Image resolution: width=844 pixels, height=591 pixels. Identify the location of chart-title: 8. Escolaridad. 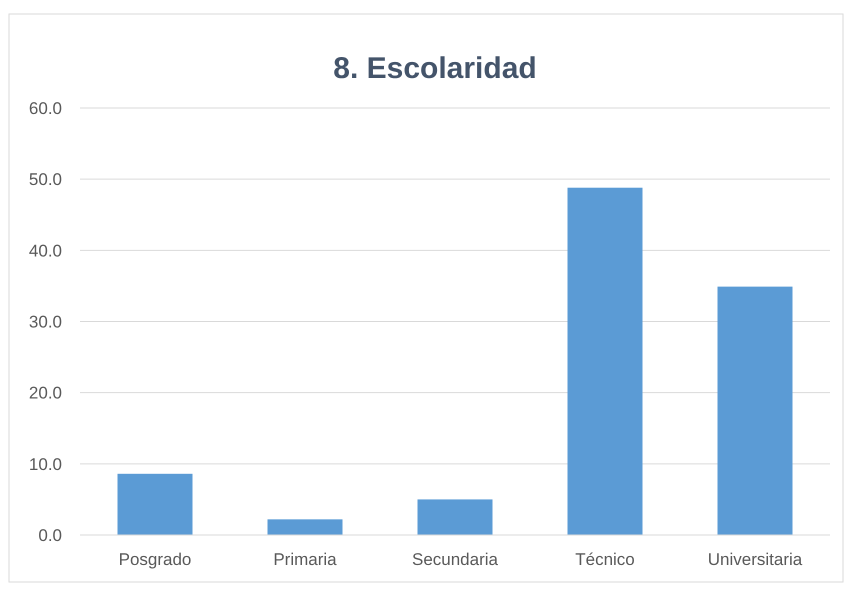
(435, 68).